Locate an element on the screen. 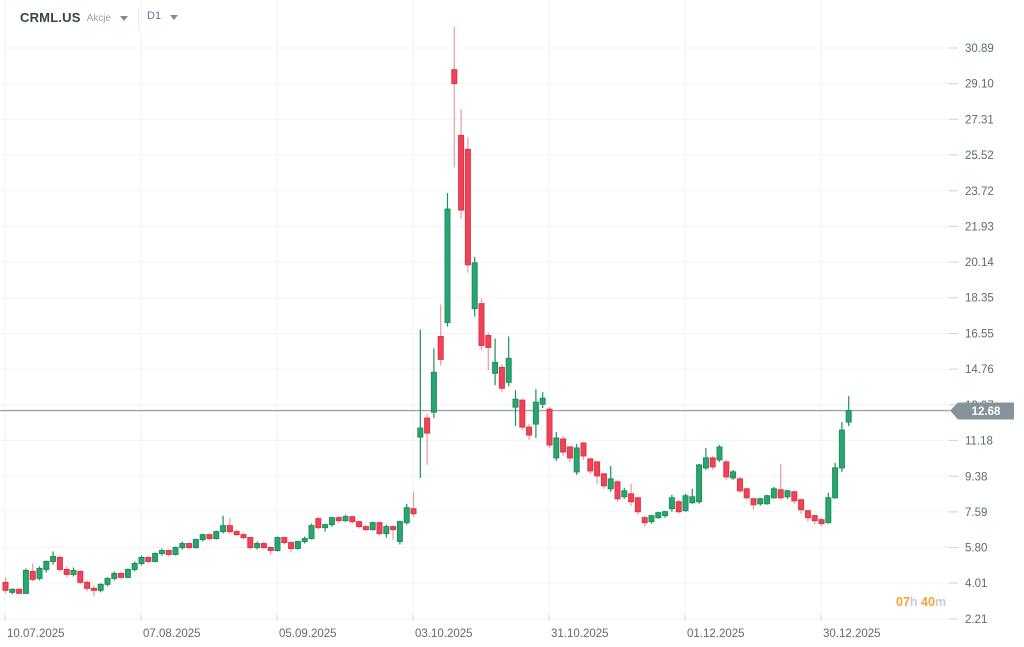  price-tick-label: 21.93 is located at coordinates (979, 227).